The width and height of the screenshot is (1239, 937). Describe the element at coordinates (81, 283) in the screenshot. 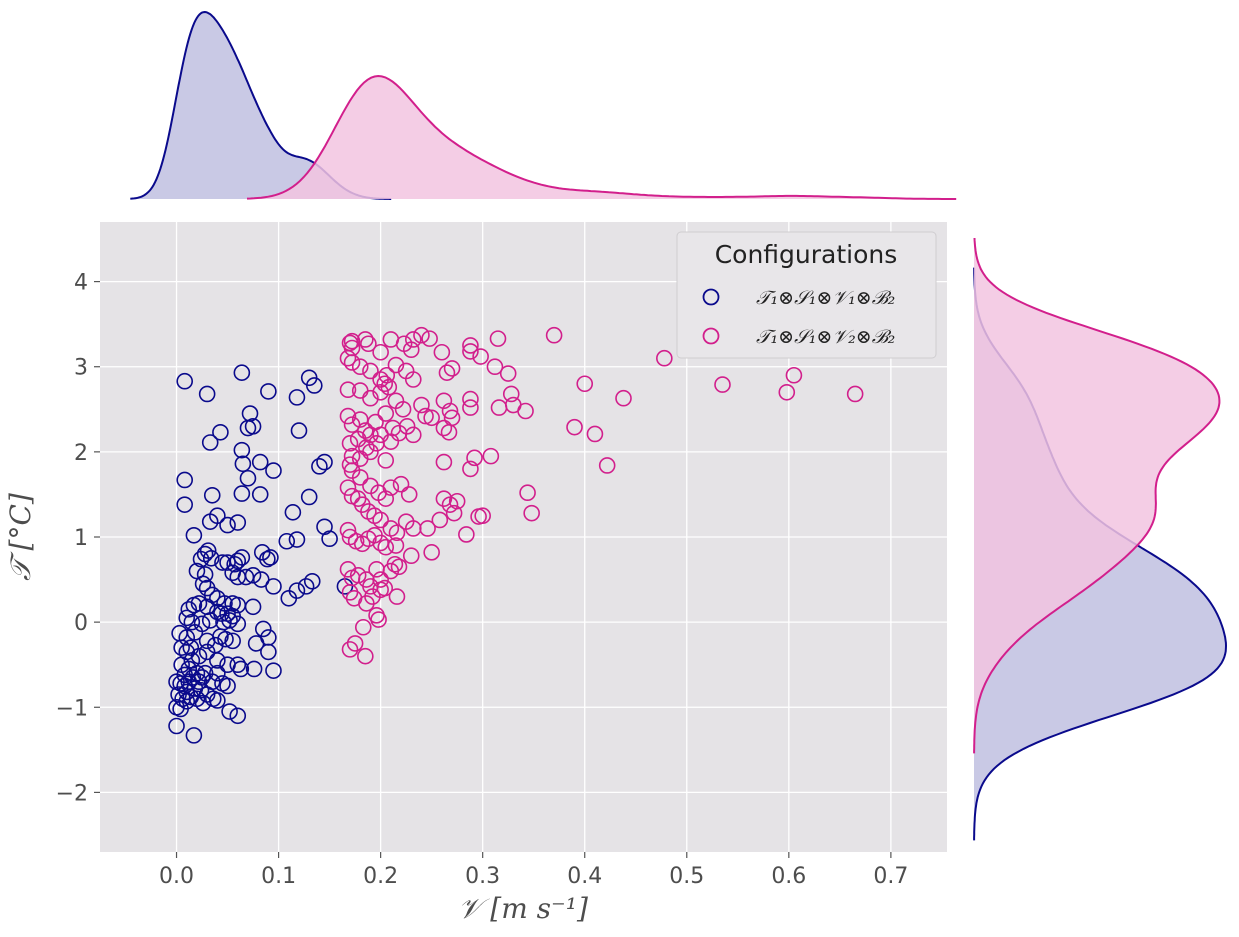

I see `y-tick-label: 4` at that location.